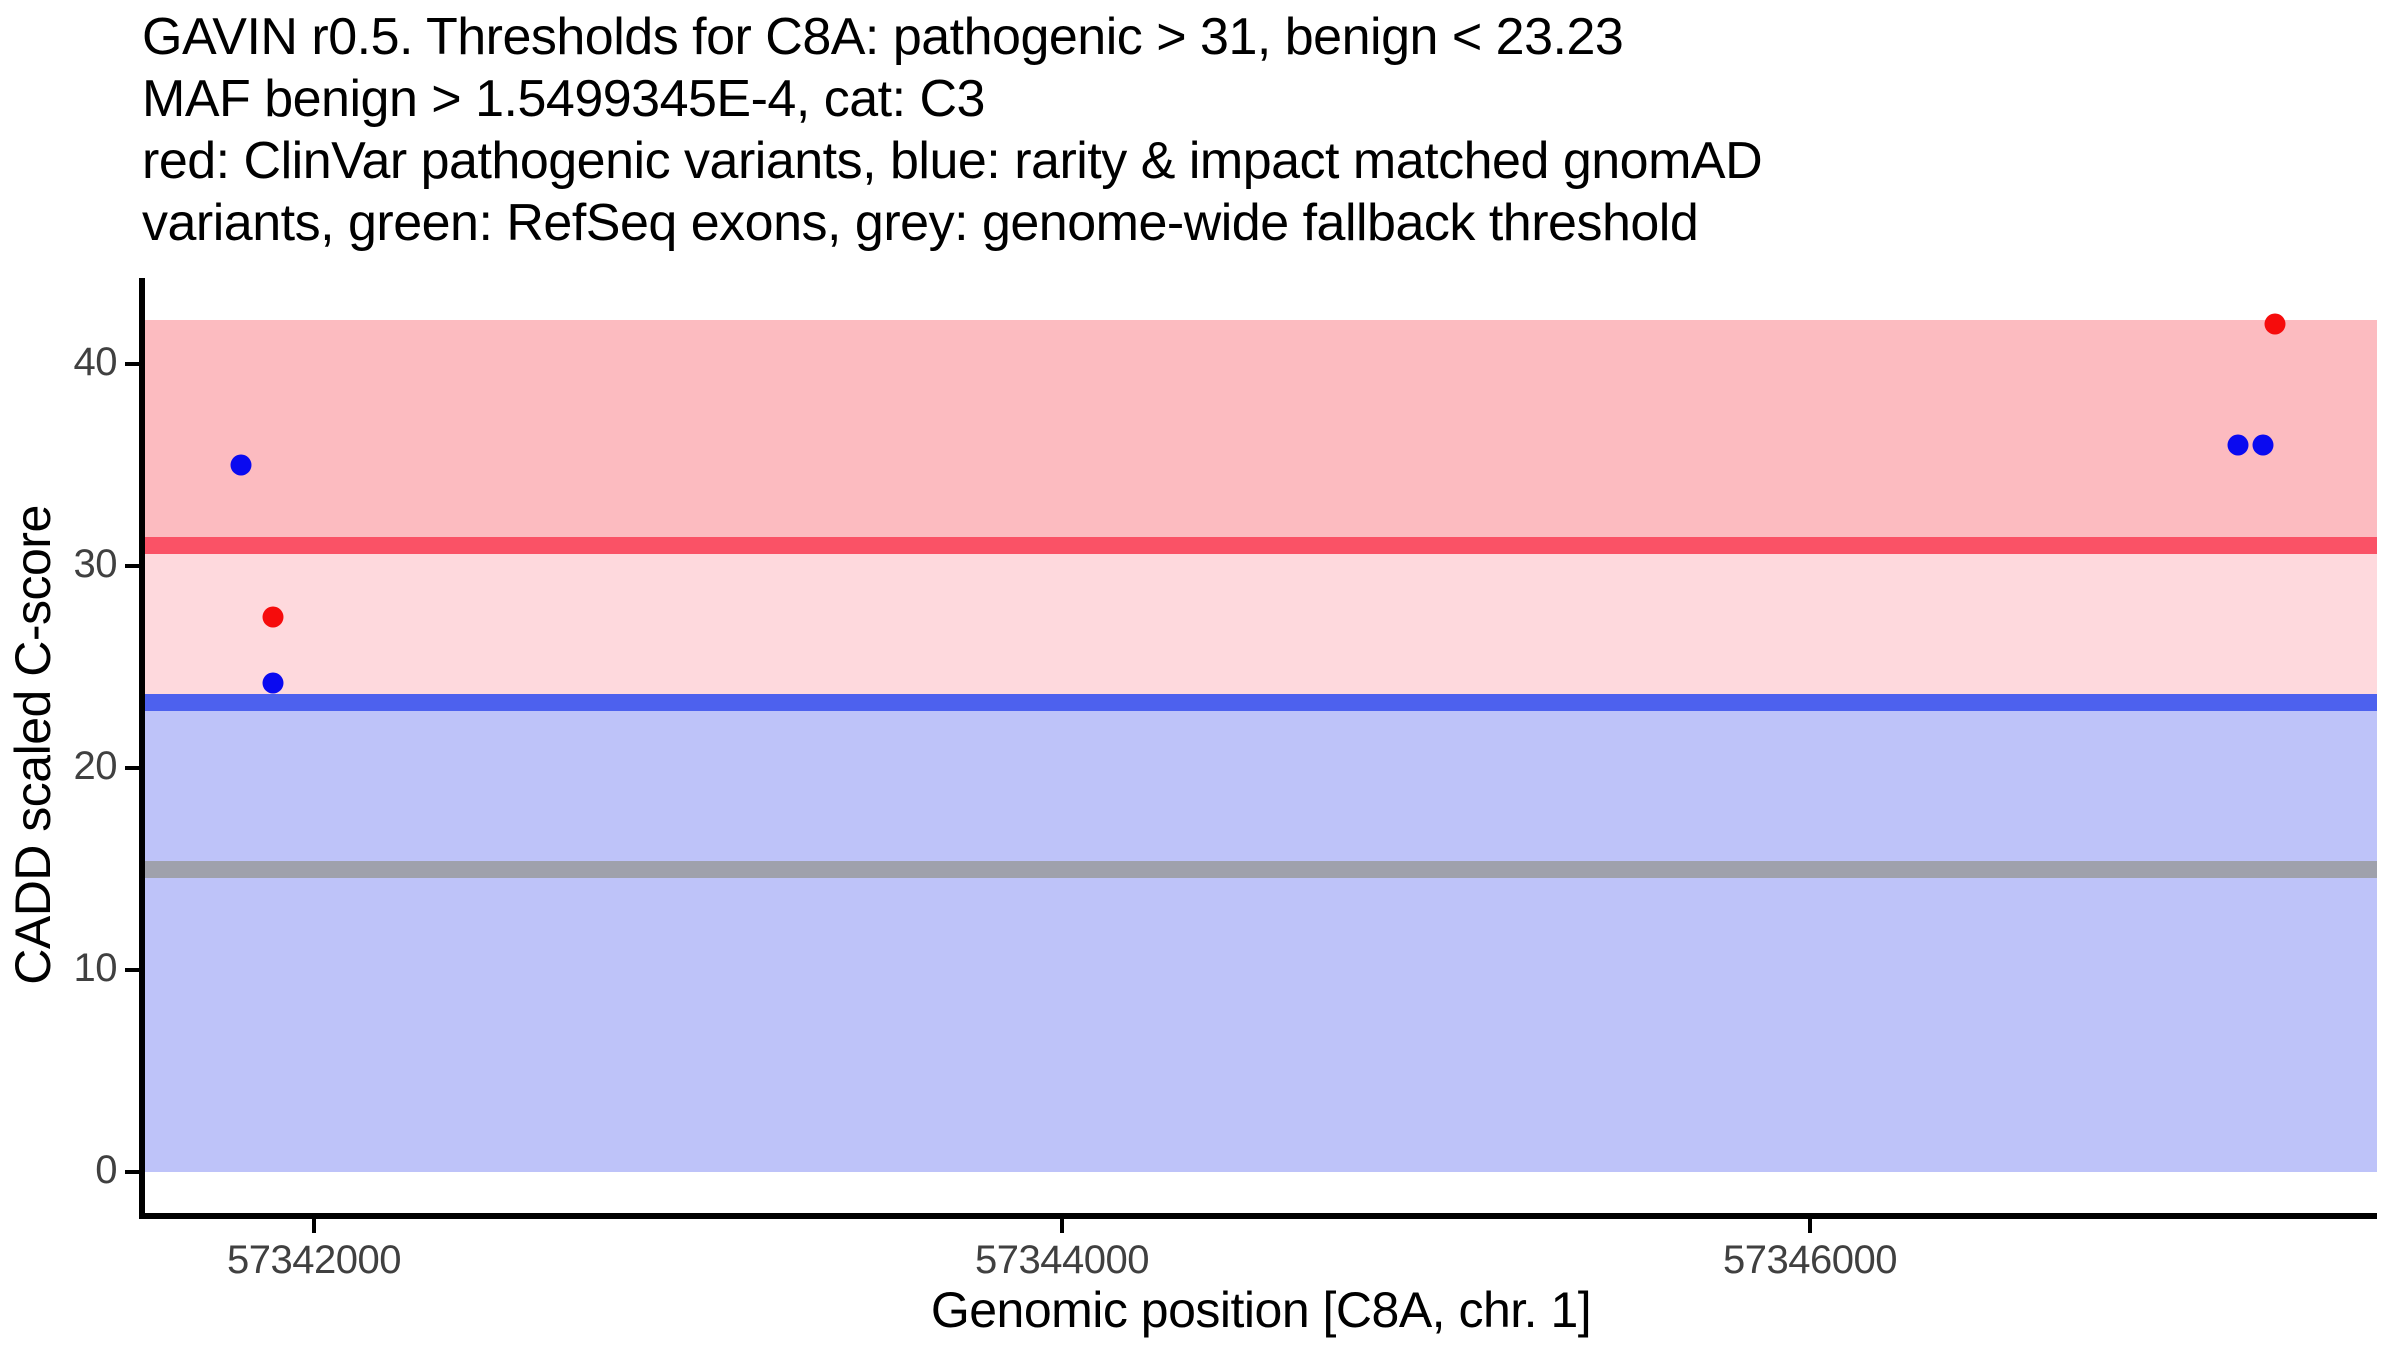 Image resolution: width=2400 pixels, height=1350 pixels. What do you see at coordinates (95, 968) in the screenshot?
I see `y-tick-label: 10` at bounding box center [95, 968].